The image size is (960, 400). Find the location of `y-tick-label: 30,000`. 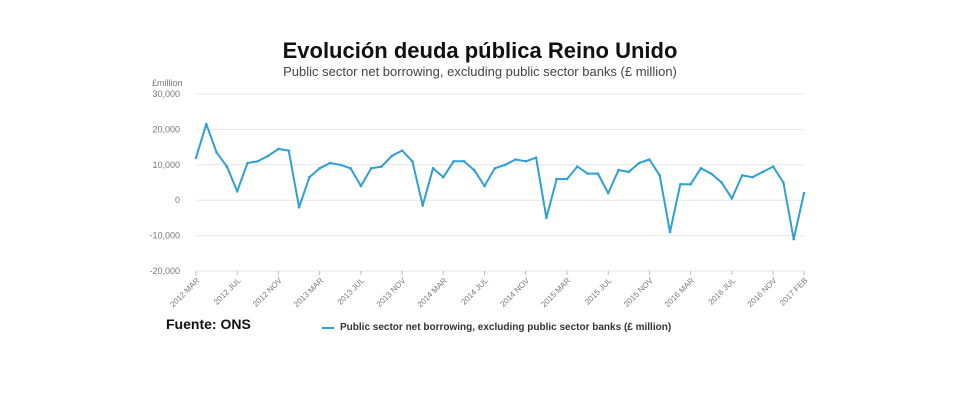

y-tick-label: 30,000 is located at coordinates (166, 94).